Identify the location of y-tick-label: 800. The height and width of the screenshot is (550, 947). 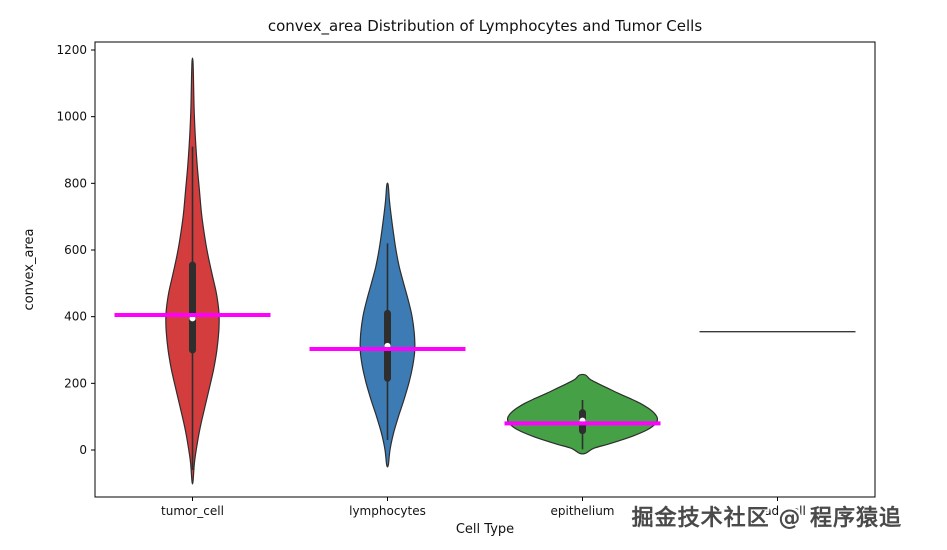
(75, 183).